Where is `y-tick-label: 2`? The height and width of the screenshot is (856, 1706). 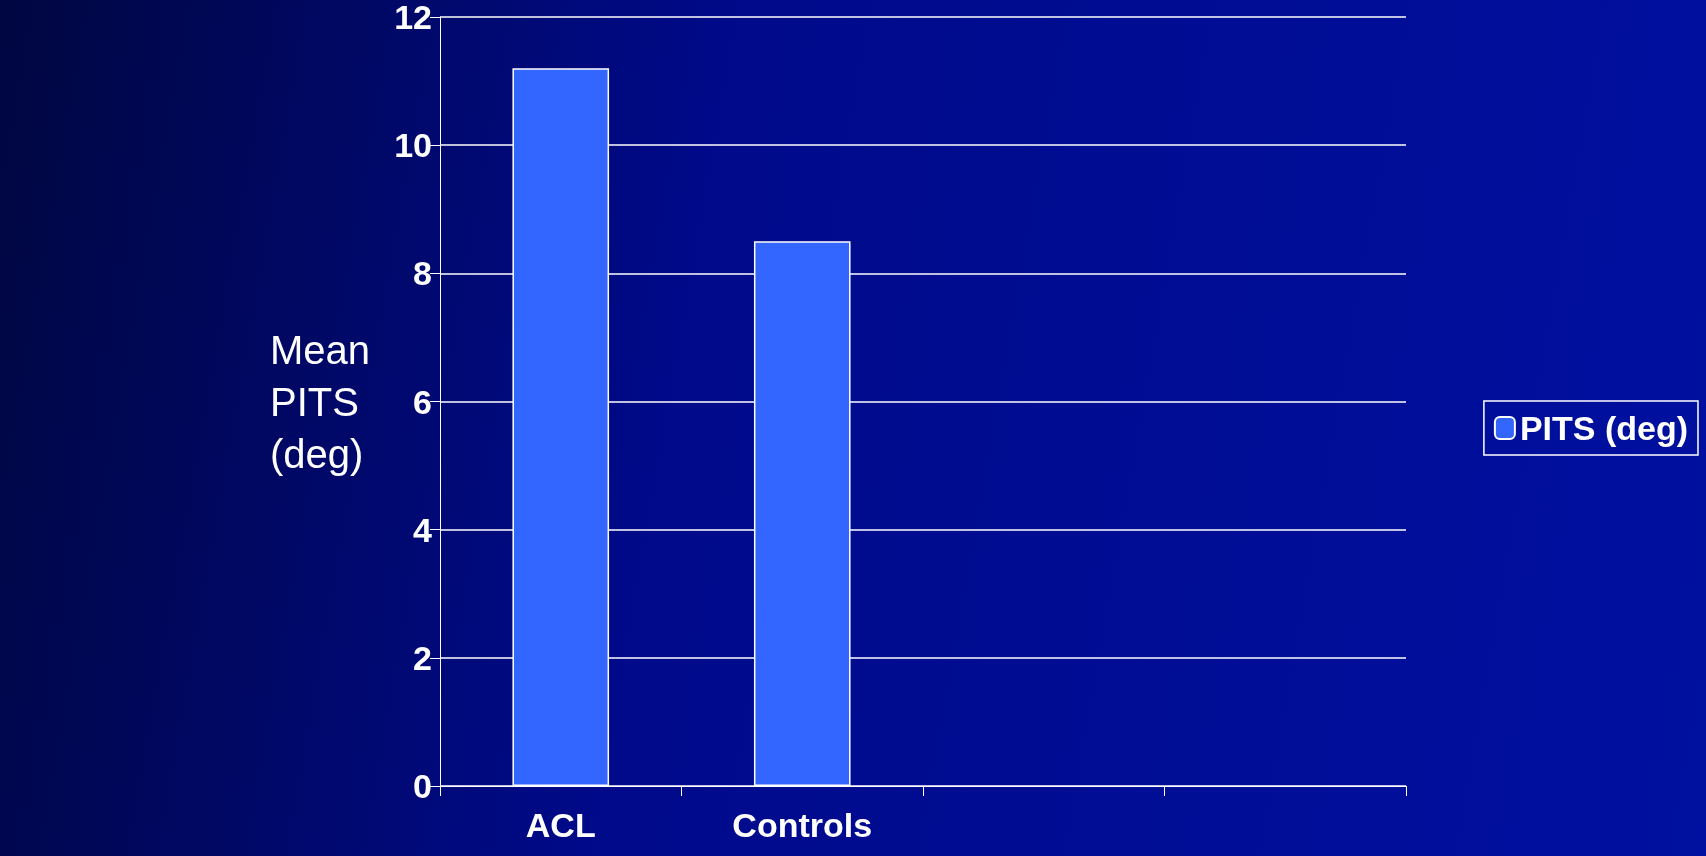 y-tick-label: 2 is located at coordinates (422, 657).